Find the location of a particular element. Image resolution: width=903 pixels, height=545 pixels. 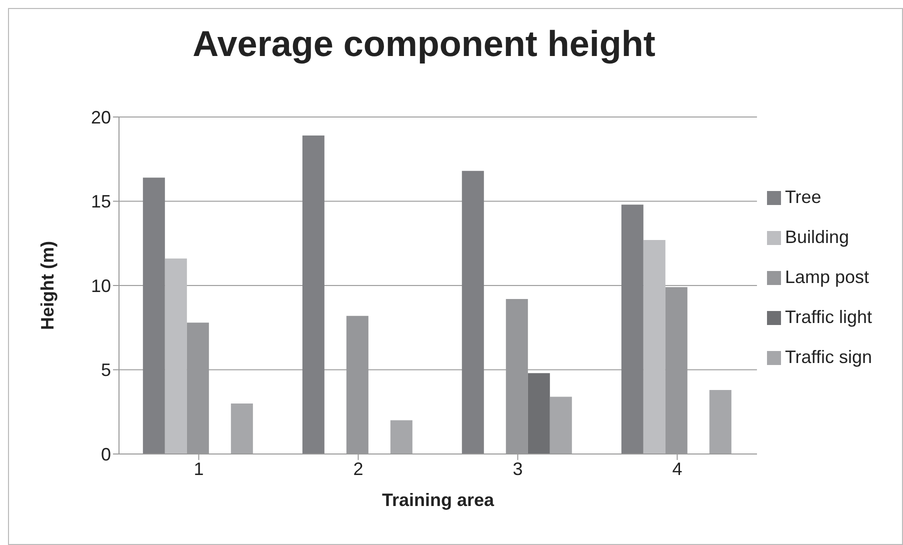

y-tick-label: 5 is located at coordinates (105, 370).